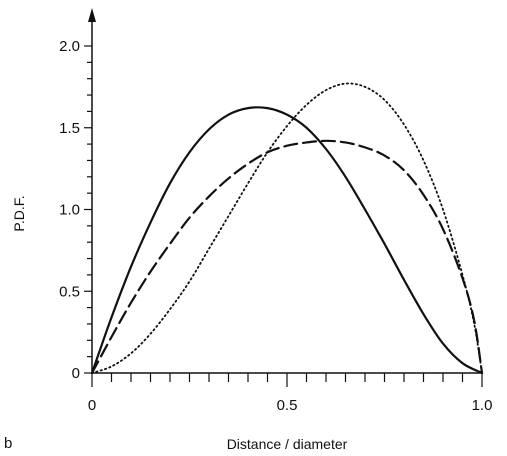 The image size is (507, 456). Describe the element at coordinates (69, 210) in the screenshot. I see `y-tick-label: 1.0` at that location.